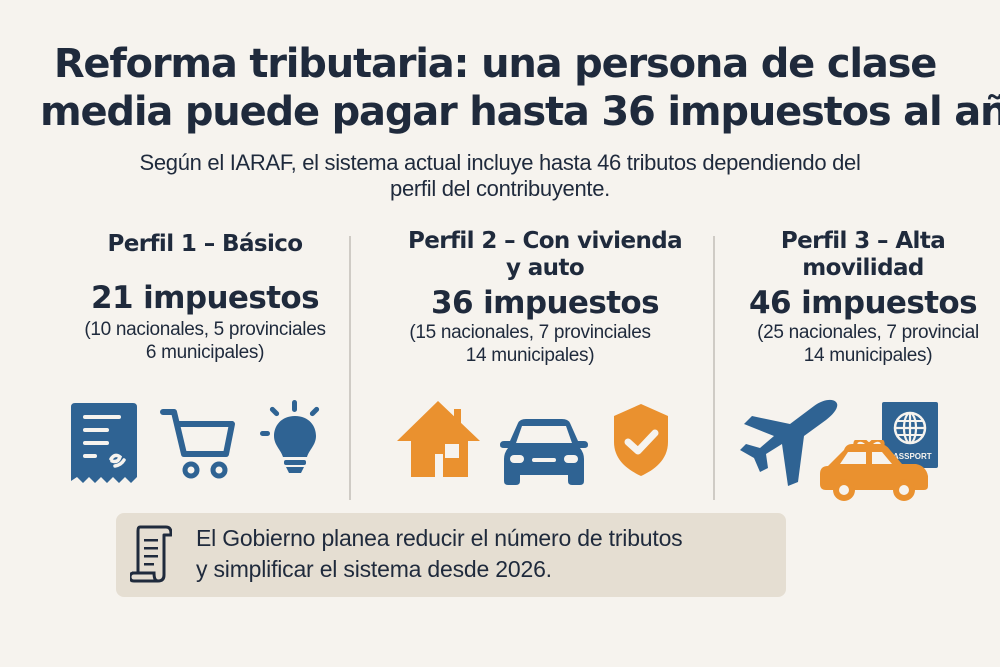 The height and width of the screenshot is (667, 1000). What do you see at coordinates (374, 569) in the screenshot?
I see `note-line-2: y simplificar el sistema desde 2026.` at bounding box center [374, 569].